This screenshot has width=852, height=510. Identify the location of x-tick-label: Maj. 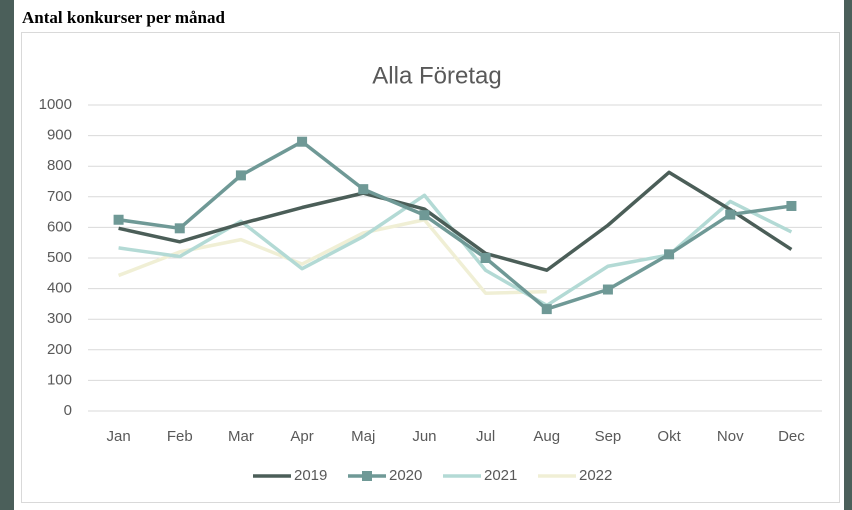
(363, 436).